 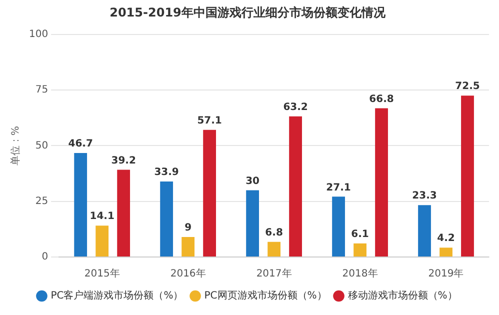 I want to click on legend-label: 移动游戏市场份额（%）, so click(x=403, y=296).